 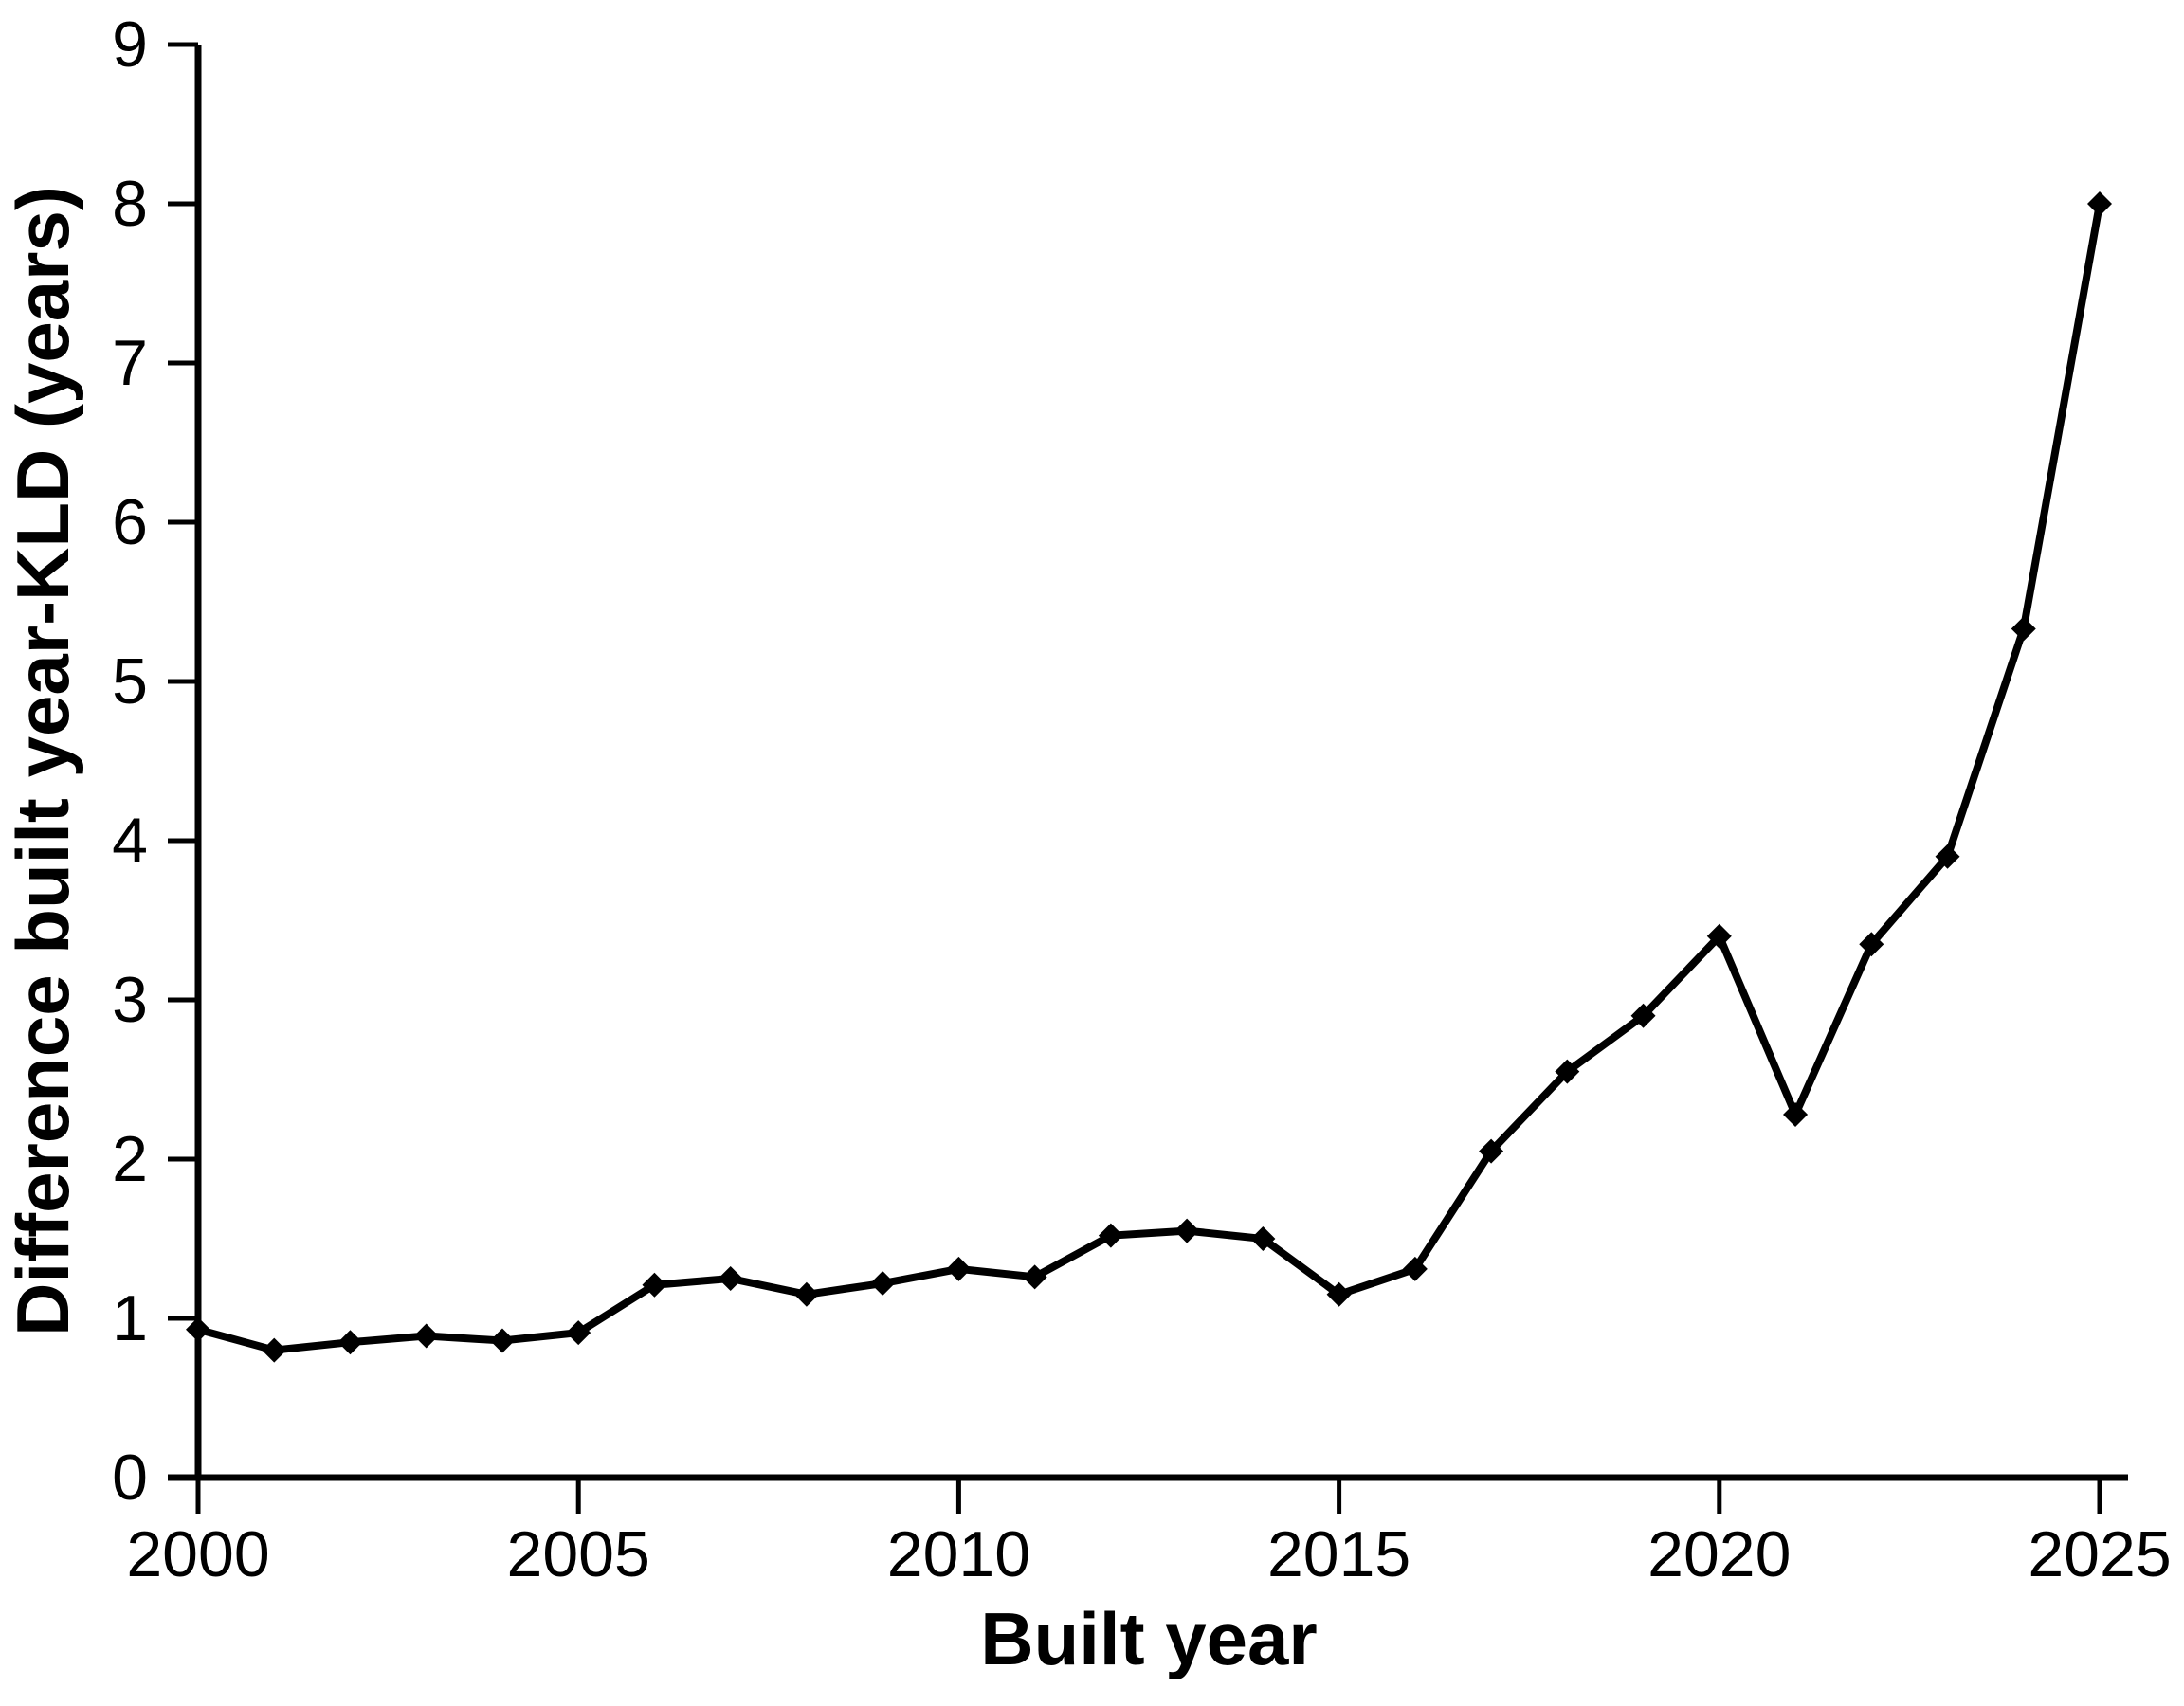 What do you see at coordinates (1149, 1534) in the screenshot?
I see `x-axis-ticks: 2000 2005 2010 2015 2020 2025` at bounding box center [1149, 1534].